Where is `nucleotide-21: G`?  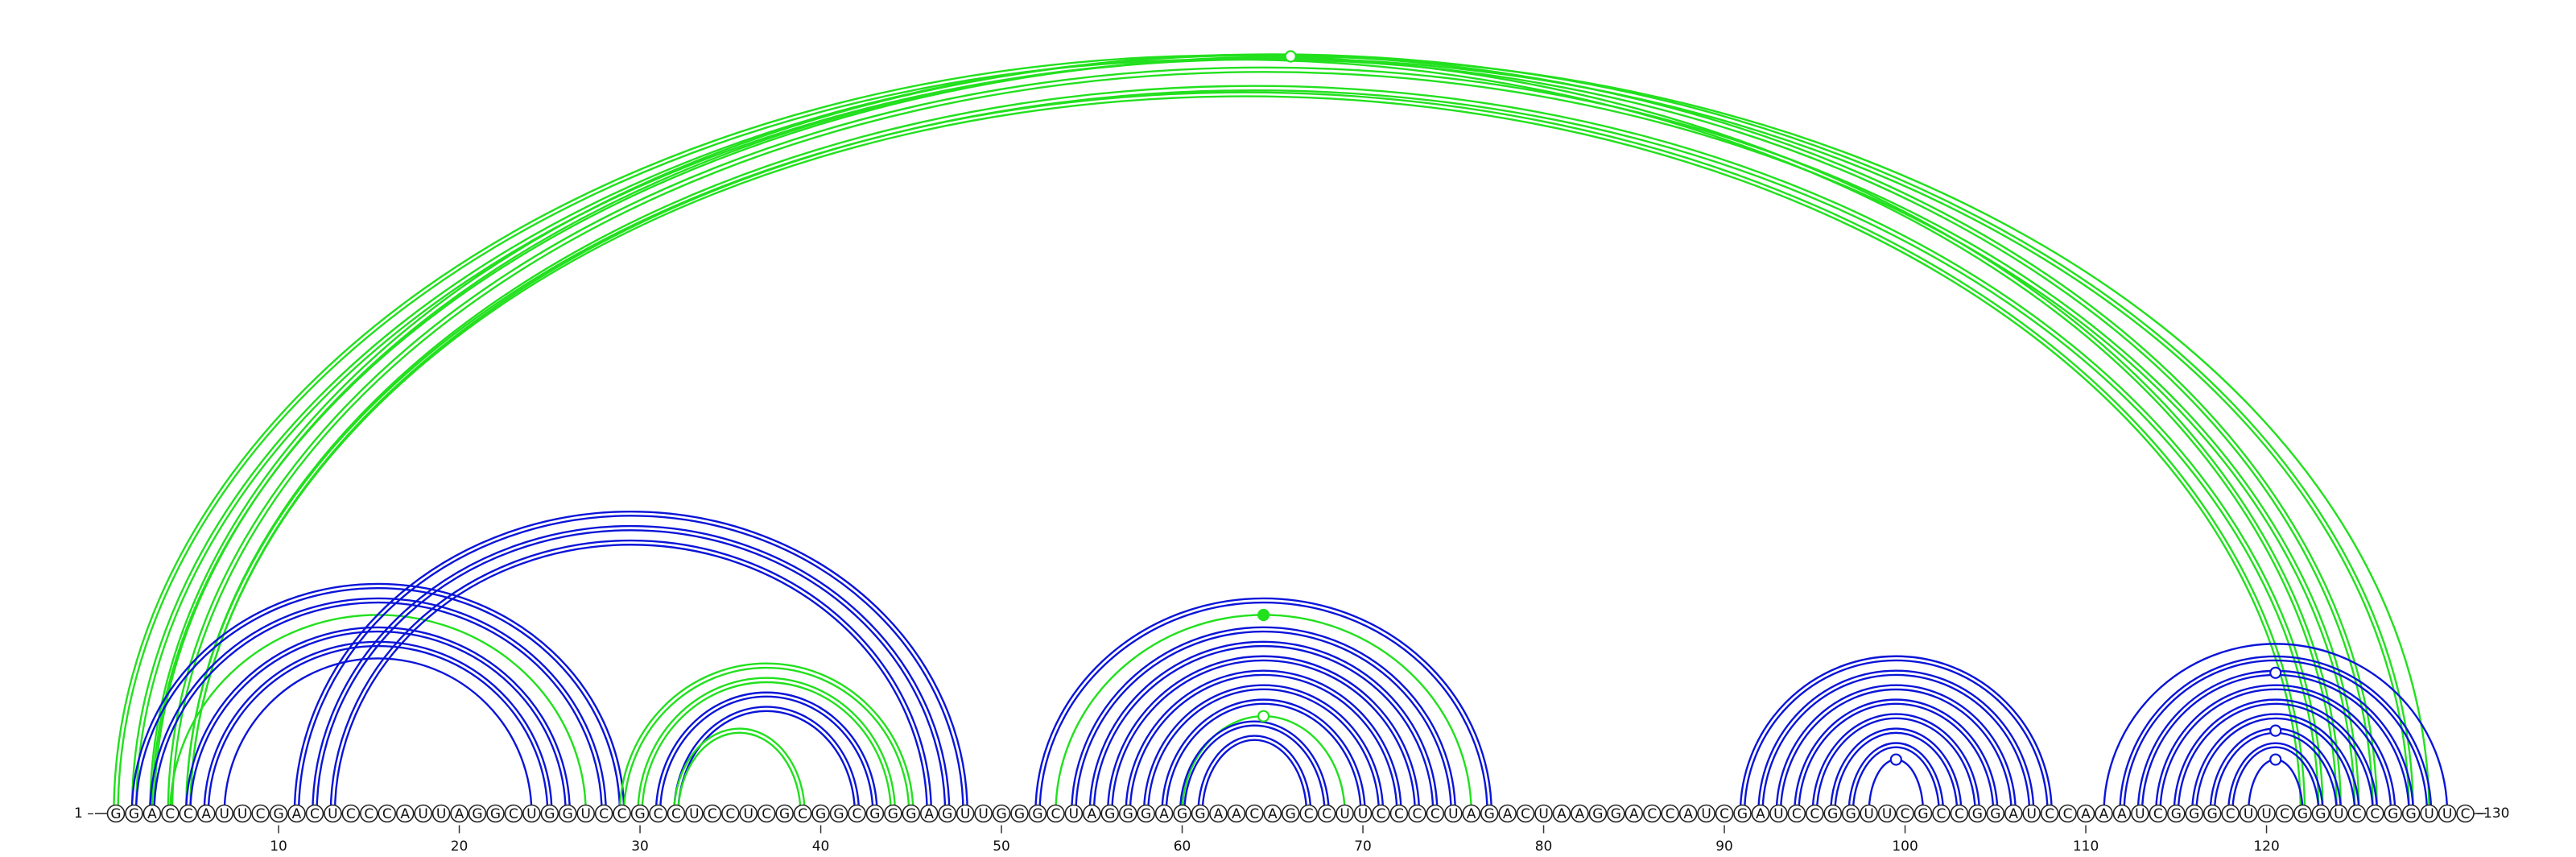 nucleotide-21: G is located at coordinates (477, 813).